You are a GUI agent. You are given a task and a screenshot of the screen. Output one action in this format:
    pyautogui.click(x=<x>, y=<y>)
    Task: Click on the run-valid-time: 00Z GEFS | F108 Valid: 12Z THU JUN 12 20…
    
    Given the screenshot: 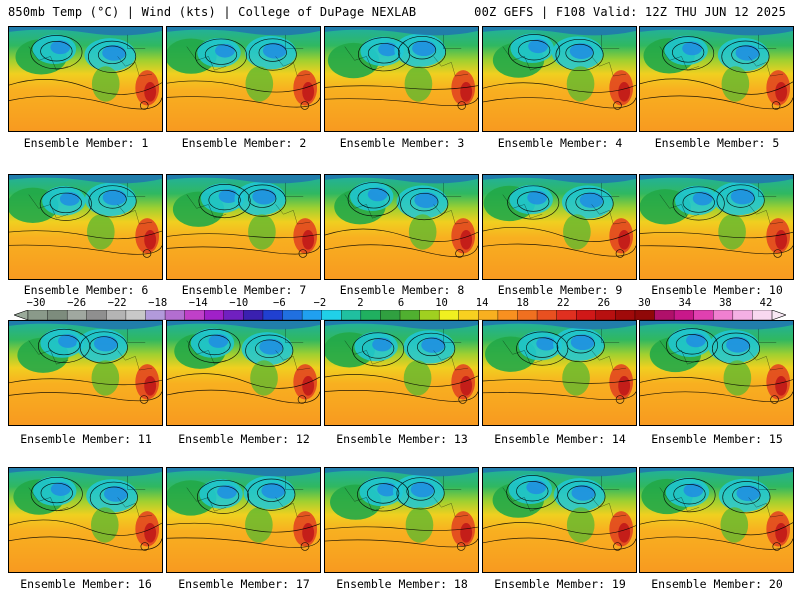 What is the action you would take?
    pyautogui.click(x=630, y=12)
    